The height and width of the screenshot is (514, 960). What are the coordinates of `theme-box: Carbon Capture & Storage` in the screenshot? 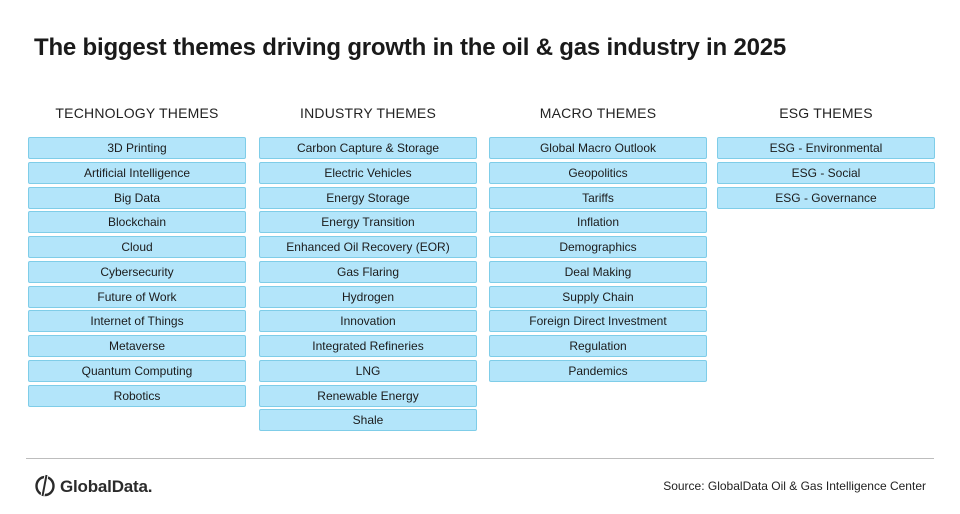 It's located at (368, 148).